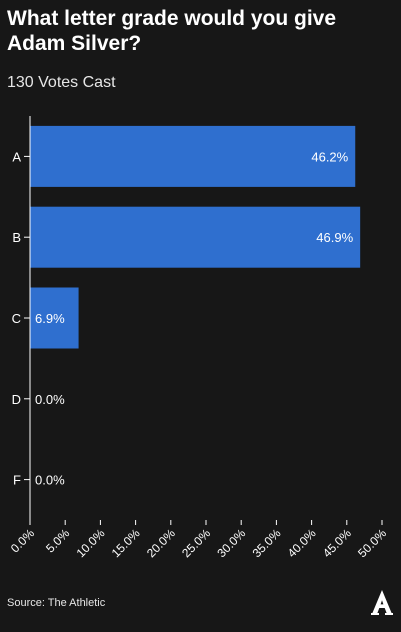 The width and height of the screenshot is (401, 632). Describe the element at coordinates (193, 156) in the screenshot. I see `bar-a` at that location.